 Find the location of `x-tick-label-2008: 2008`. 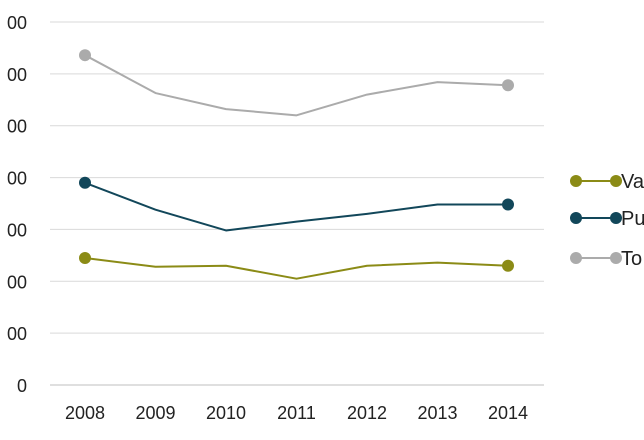

x-tick-label-2008: 2008 is located at coordinates (85, 413).